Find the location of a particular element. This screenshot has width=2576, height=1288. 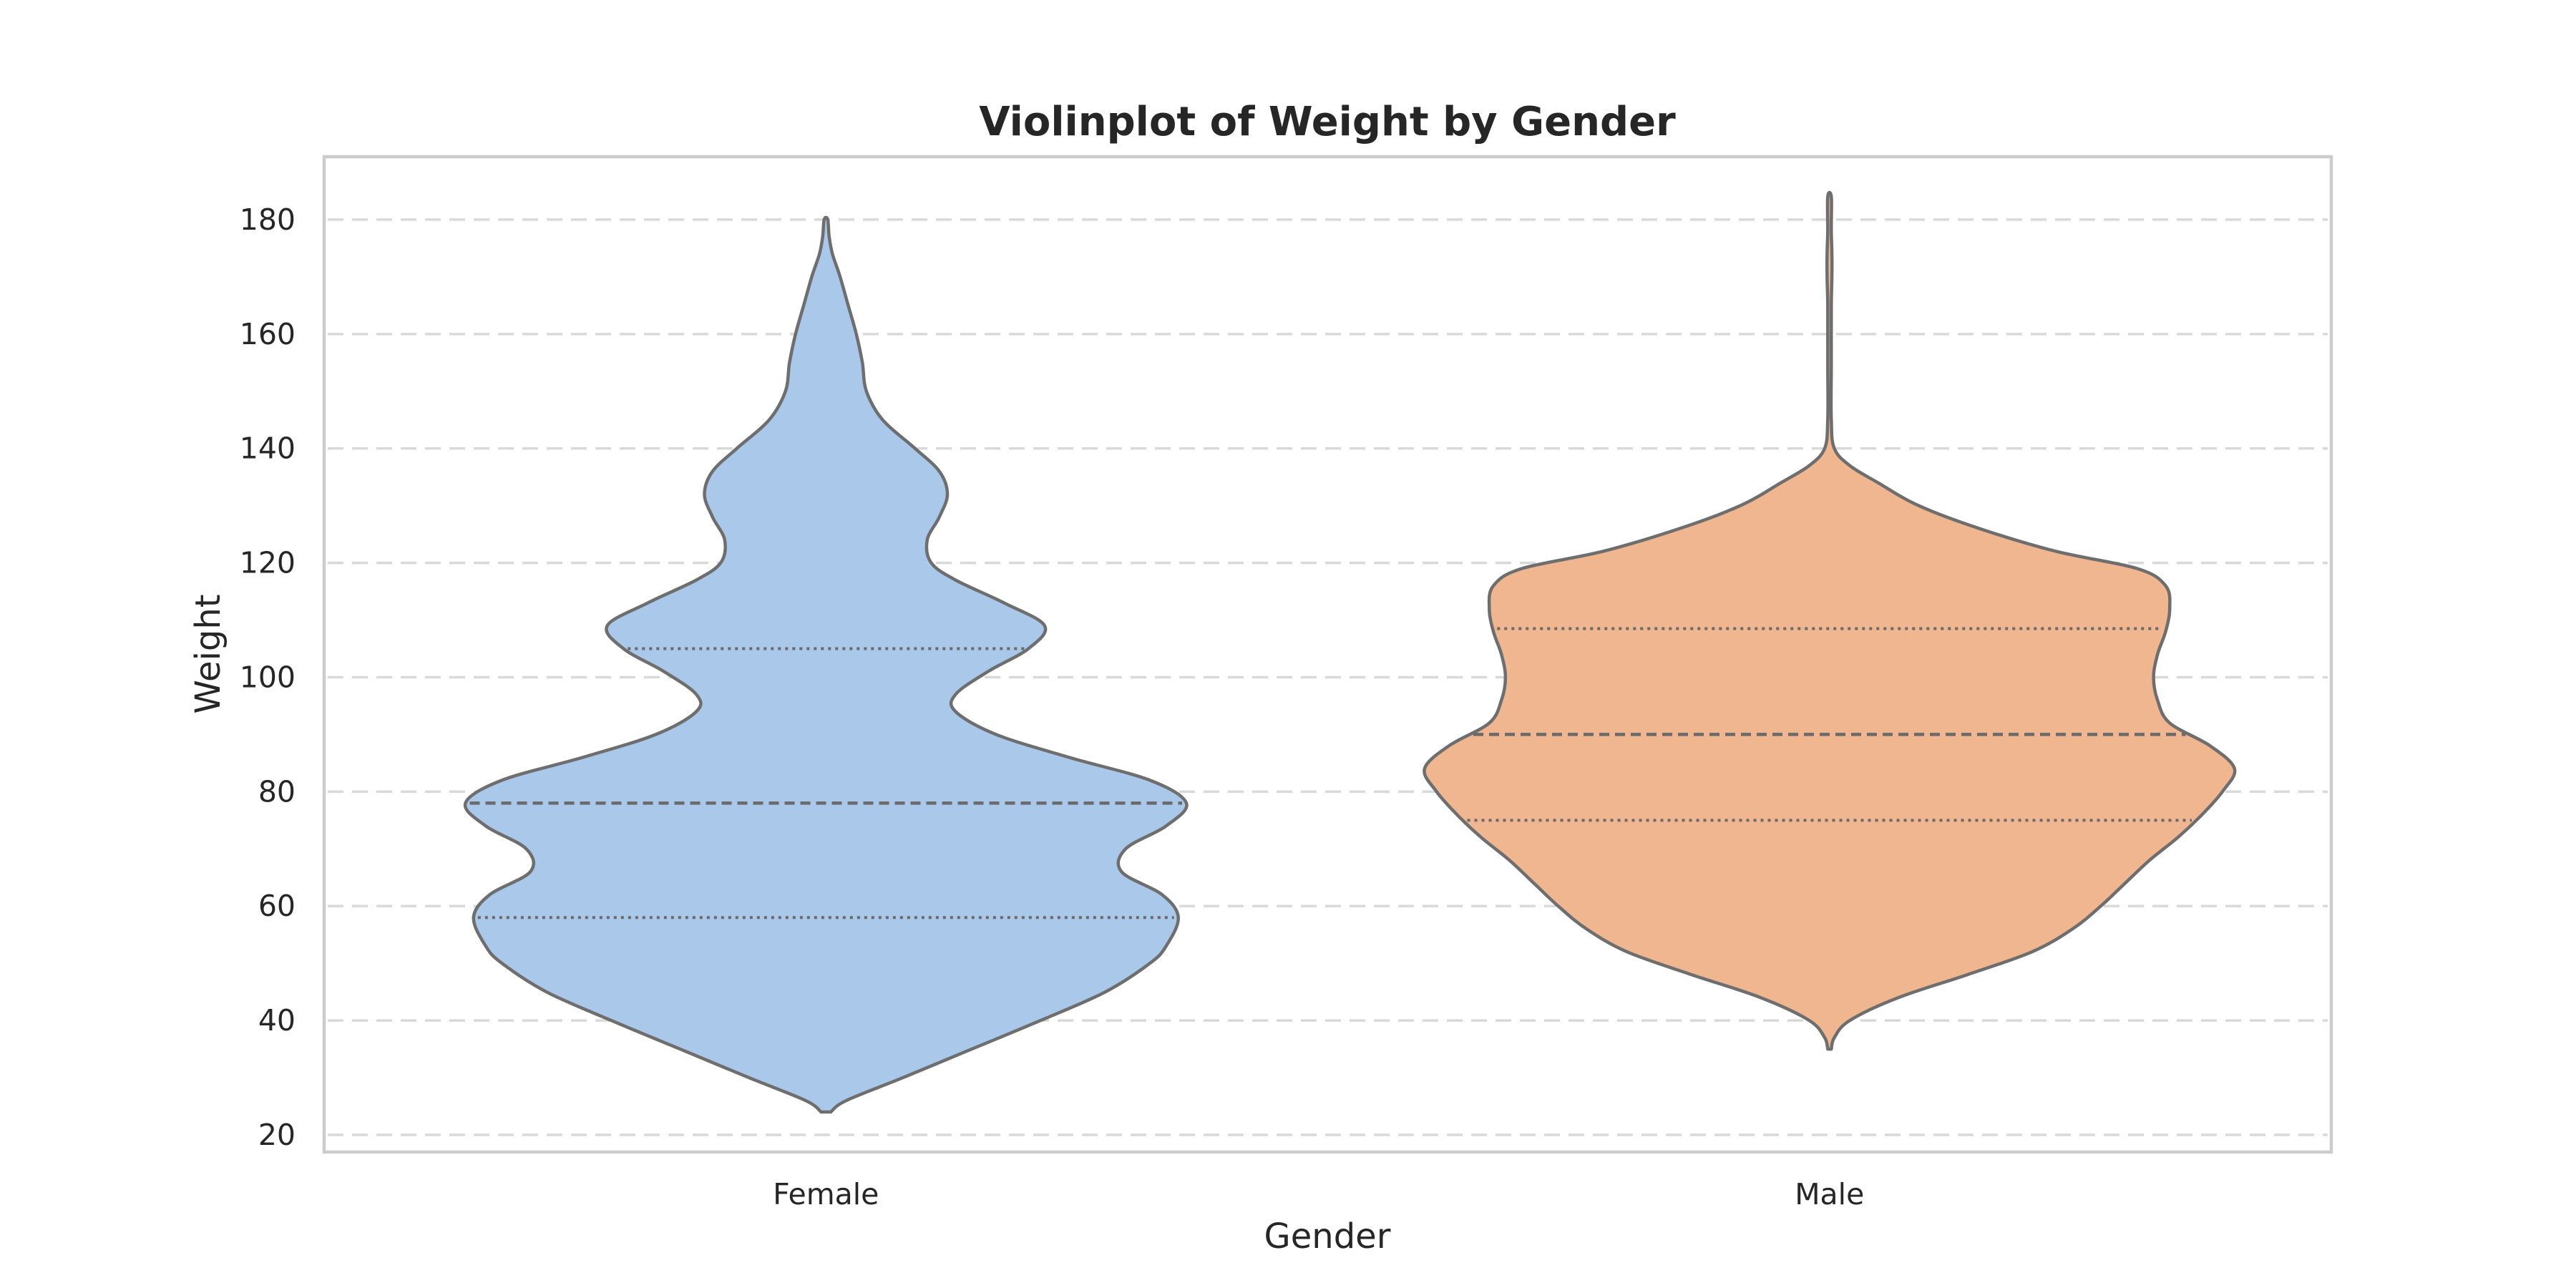

y-tick-label-140: 140 is located at coordinates (268, 448).